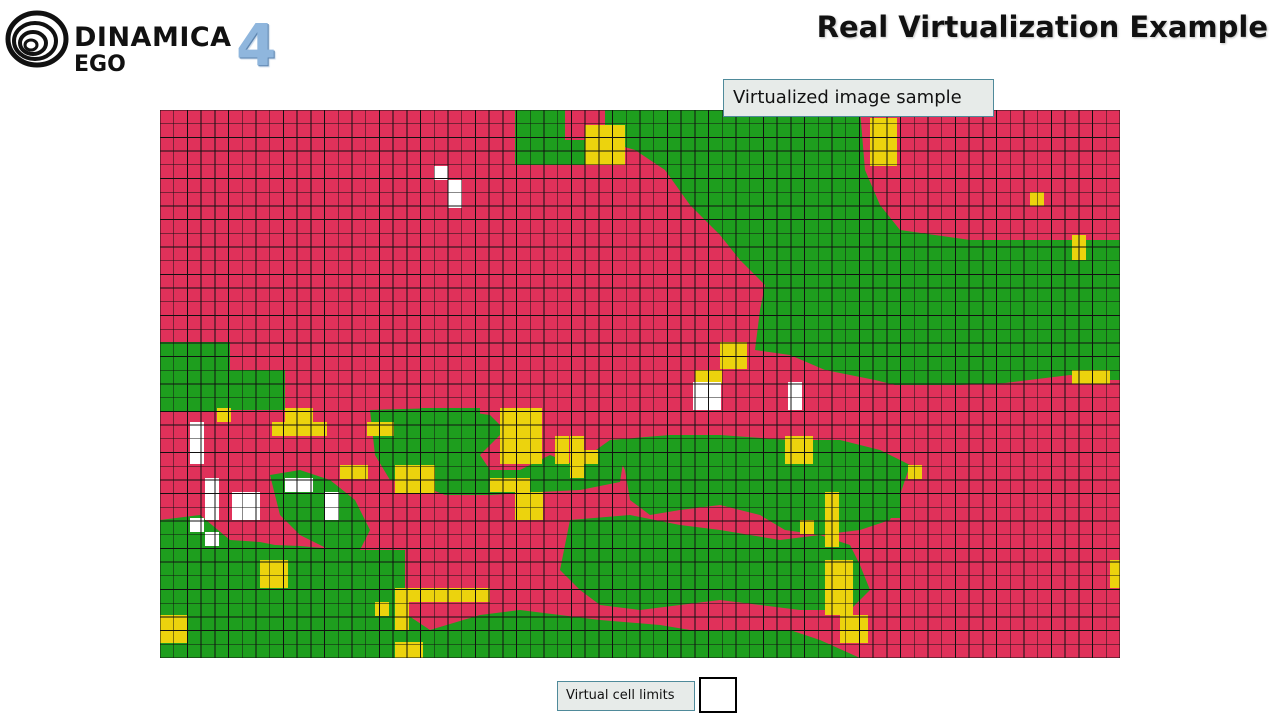 This screenshot has width=1280, height=720. Describe the element at coordinates (37, 39) in the screenshot. I see `spiral-logo-icon` at that location.